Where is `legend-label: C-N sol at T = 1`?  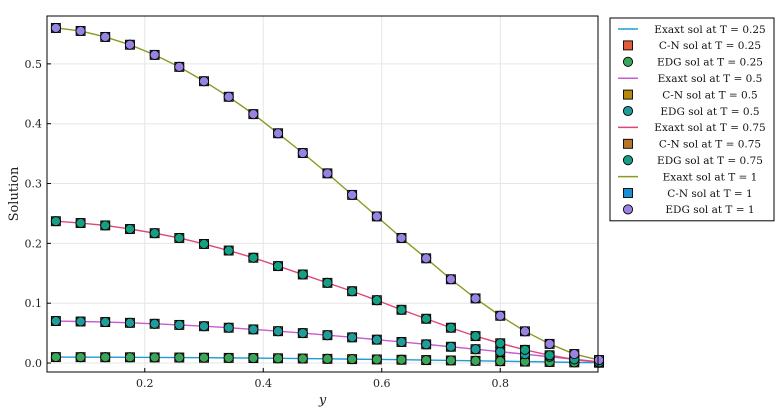
legend-label: C-N sol at T = 1 is located at coordinates (710, 194).